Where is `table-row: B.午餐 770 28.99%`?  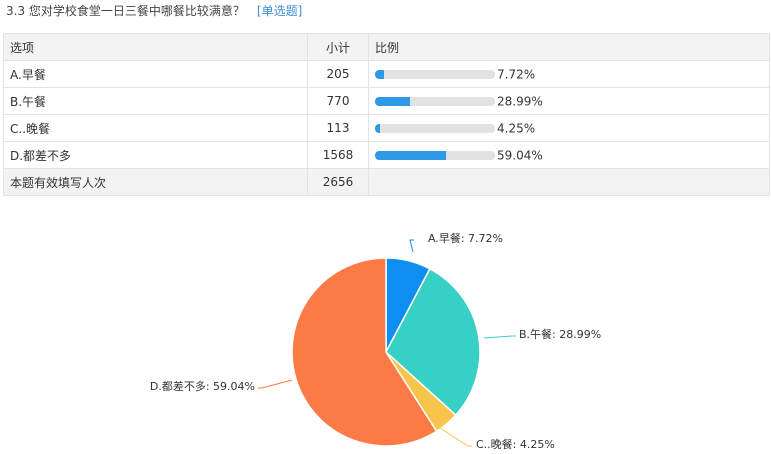
table-row: B.午餐 770 28.99% is located at coordinates (386, 101).